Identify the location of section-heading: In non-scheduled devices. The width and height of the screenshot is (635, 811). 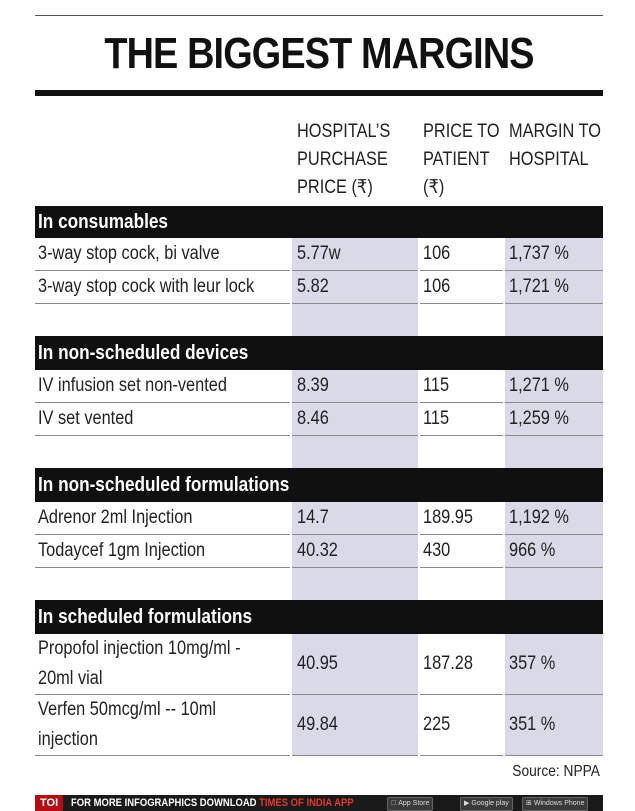
(319, 353).